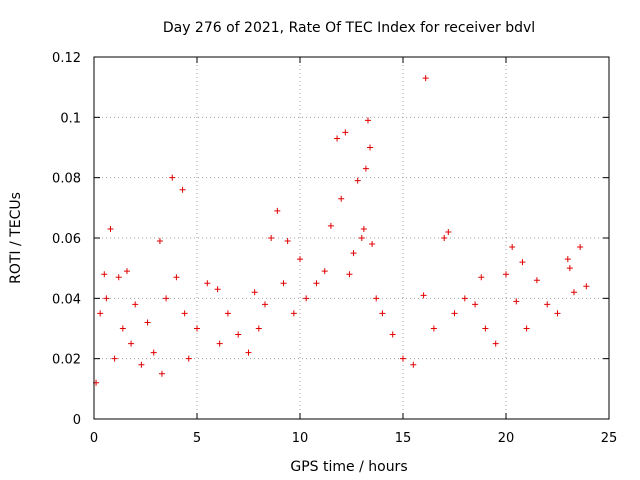 The width and height of the screenshot is (640, 480). I want to click on y-tick-label: 0.04, so click(66, 299).